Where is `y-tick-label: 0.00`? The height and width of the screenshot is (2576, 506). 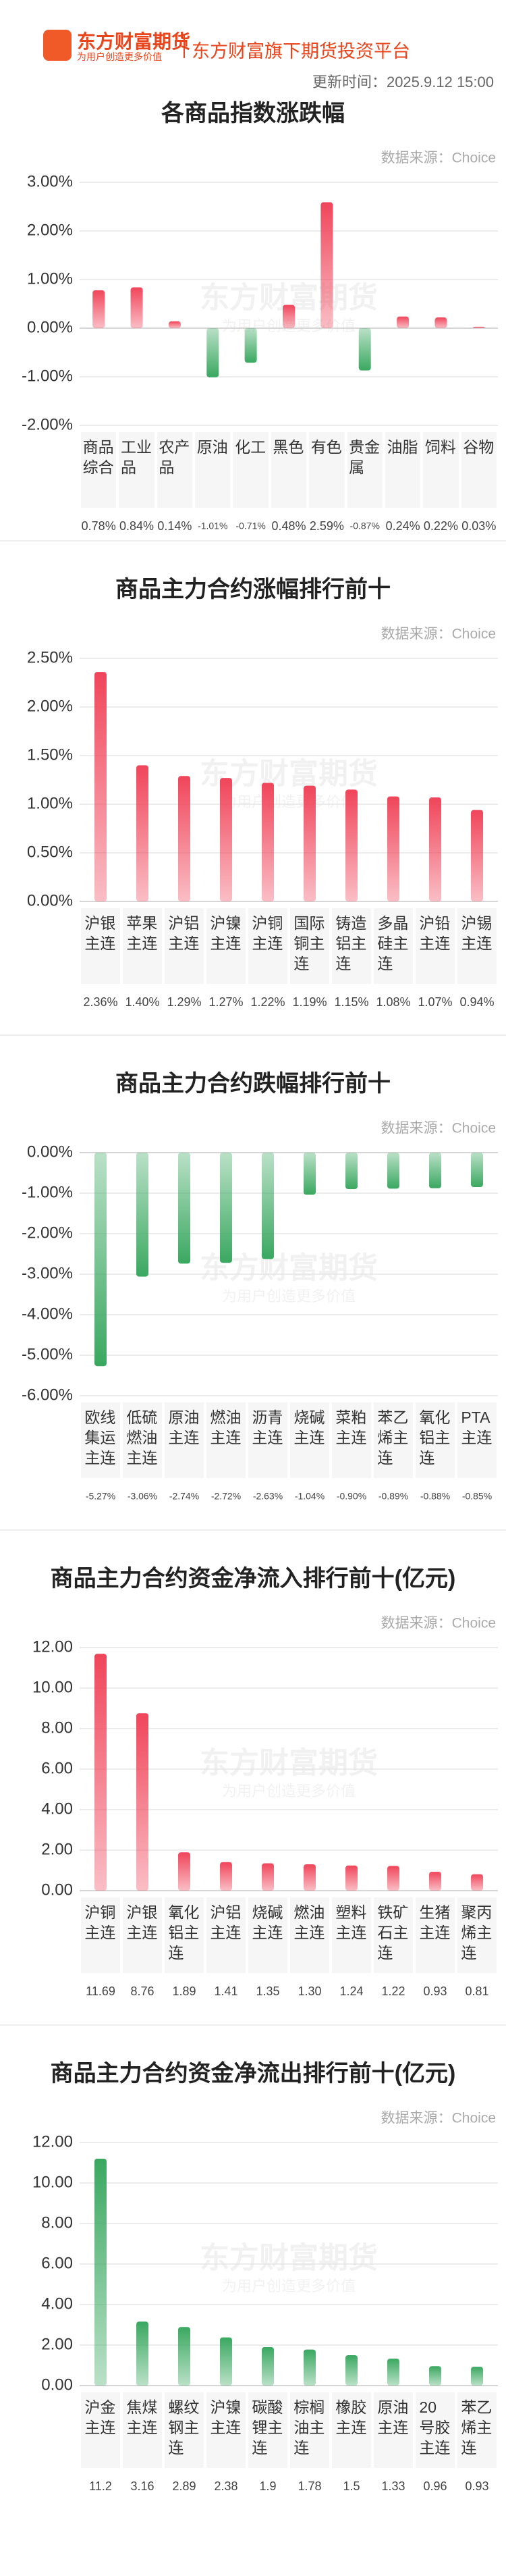
y-tick-label: 0.00 is located at coordinates (57, 2384).